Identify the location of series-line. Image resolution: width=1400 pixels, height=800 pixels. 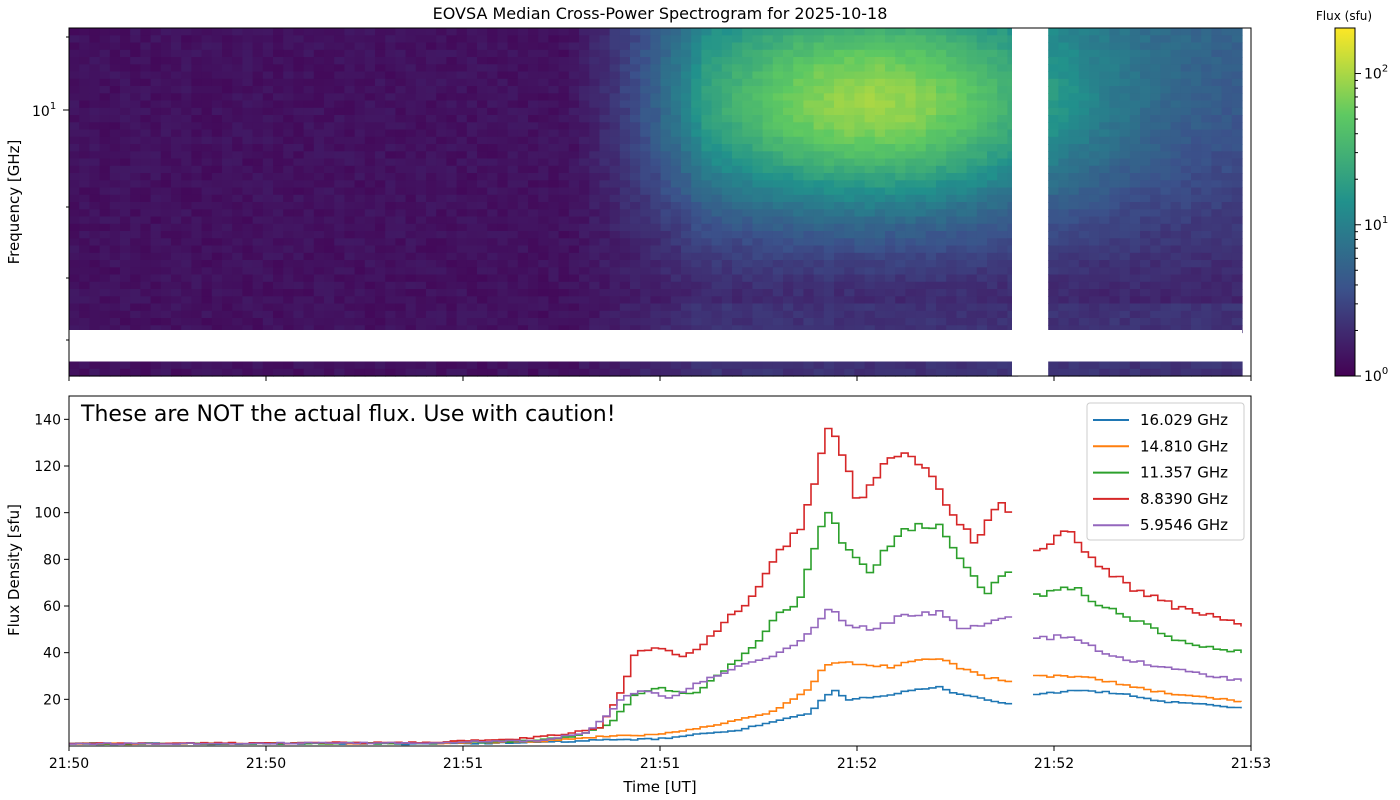
(655, 676).